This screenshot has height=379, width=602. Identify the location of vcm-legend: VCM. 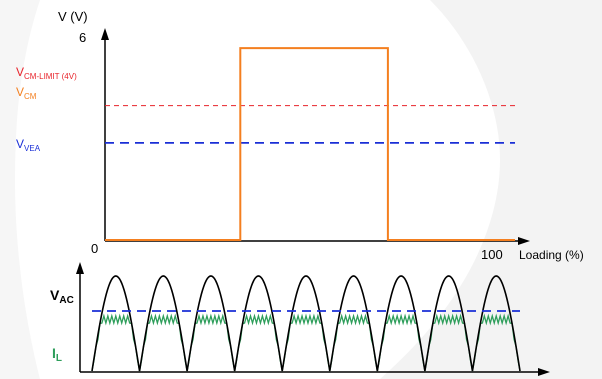
(26, 93).